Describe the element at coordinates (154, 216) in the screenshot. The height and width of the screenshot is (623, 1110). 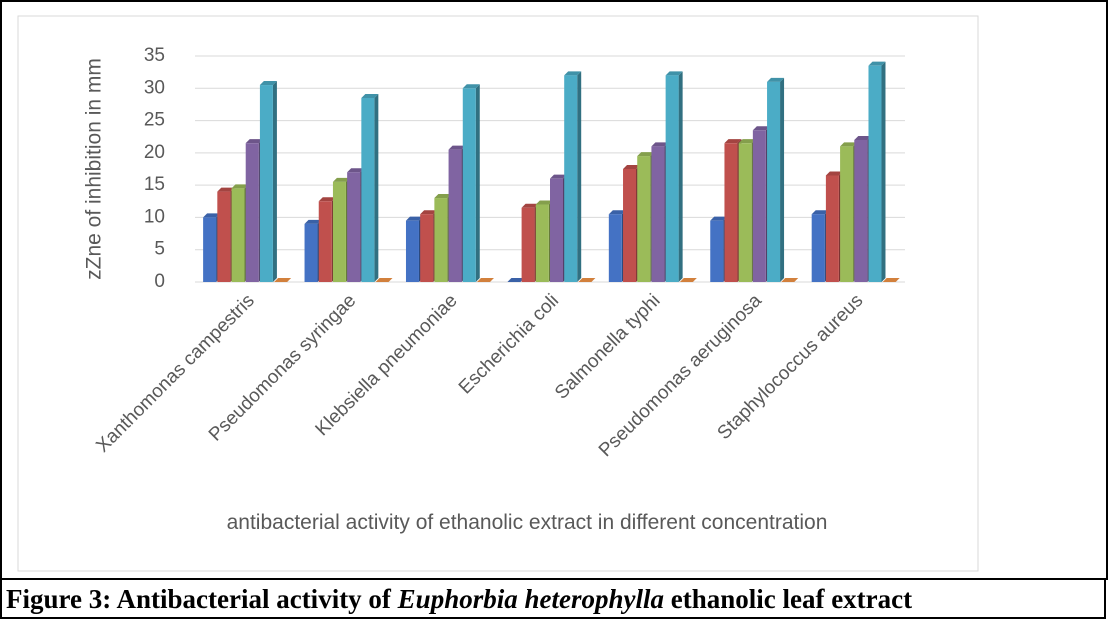
I see `y-tick-label: 10` at that location.